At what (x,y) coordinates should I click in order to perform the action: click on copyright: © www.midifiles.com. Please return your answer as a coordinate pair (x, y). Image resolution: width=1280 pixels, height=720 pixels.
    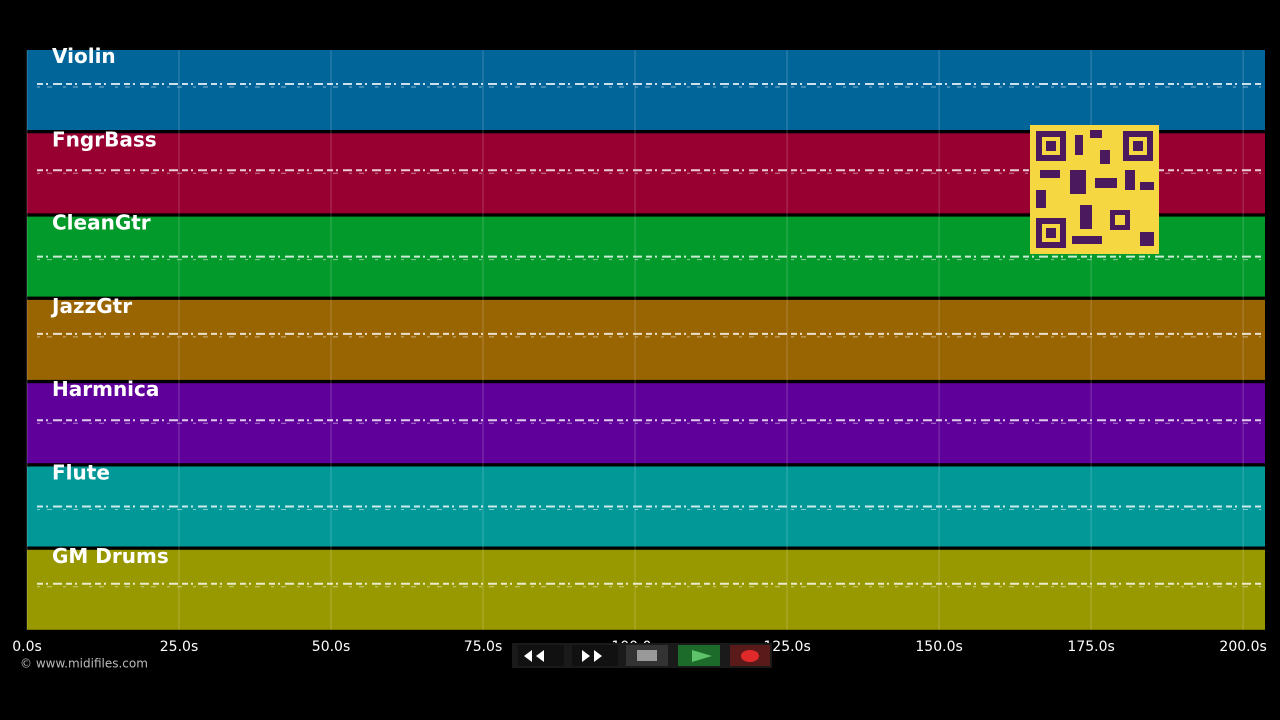
    Looking at the image, I should click on (84, 664).